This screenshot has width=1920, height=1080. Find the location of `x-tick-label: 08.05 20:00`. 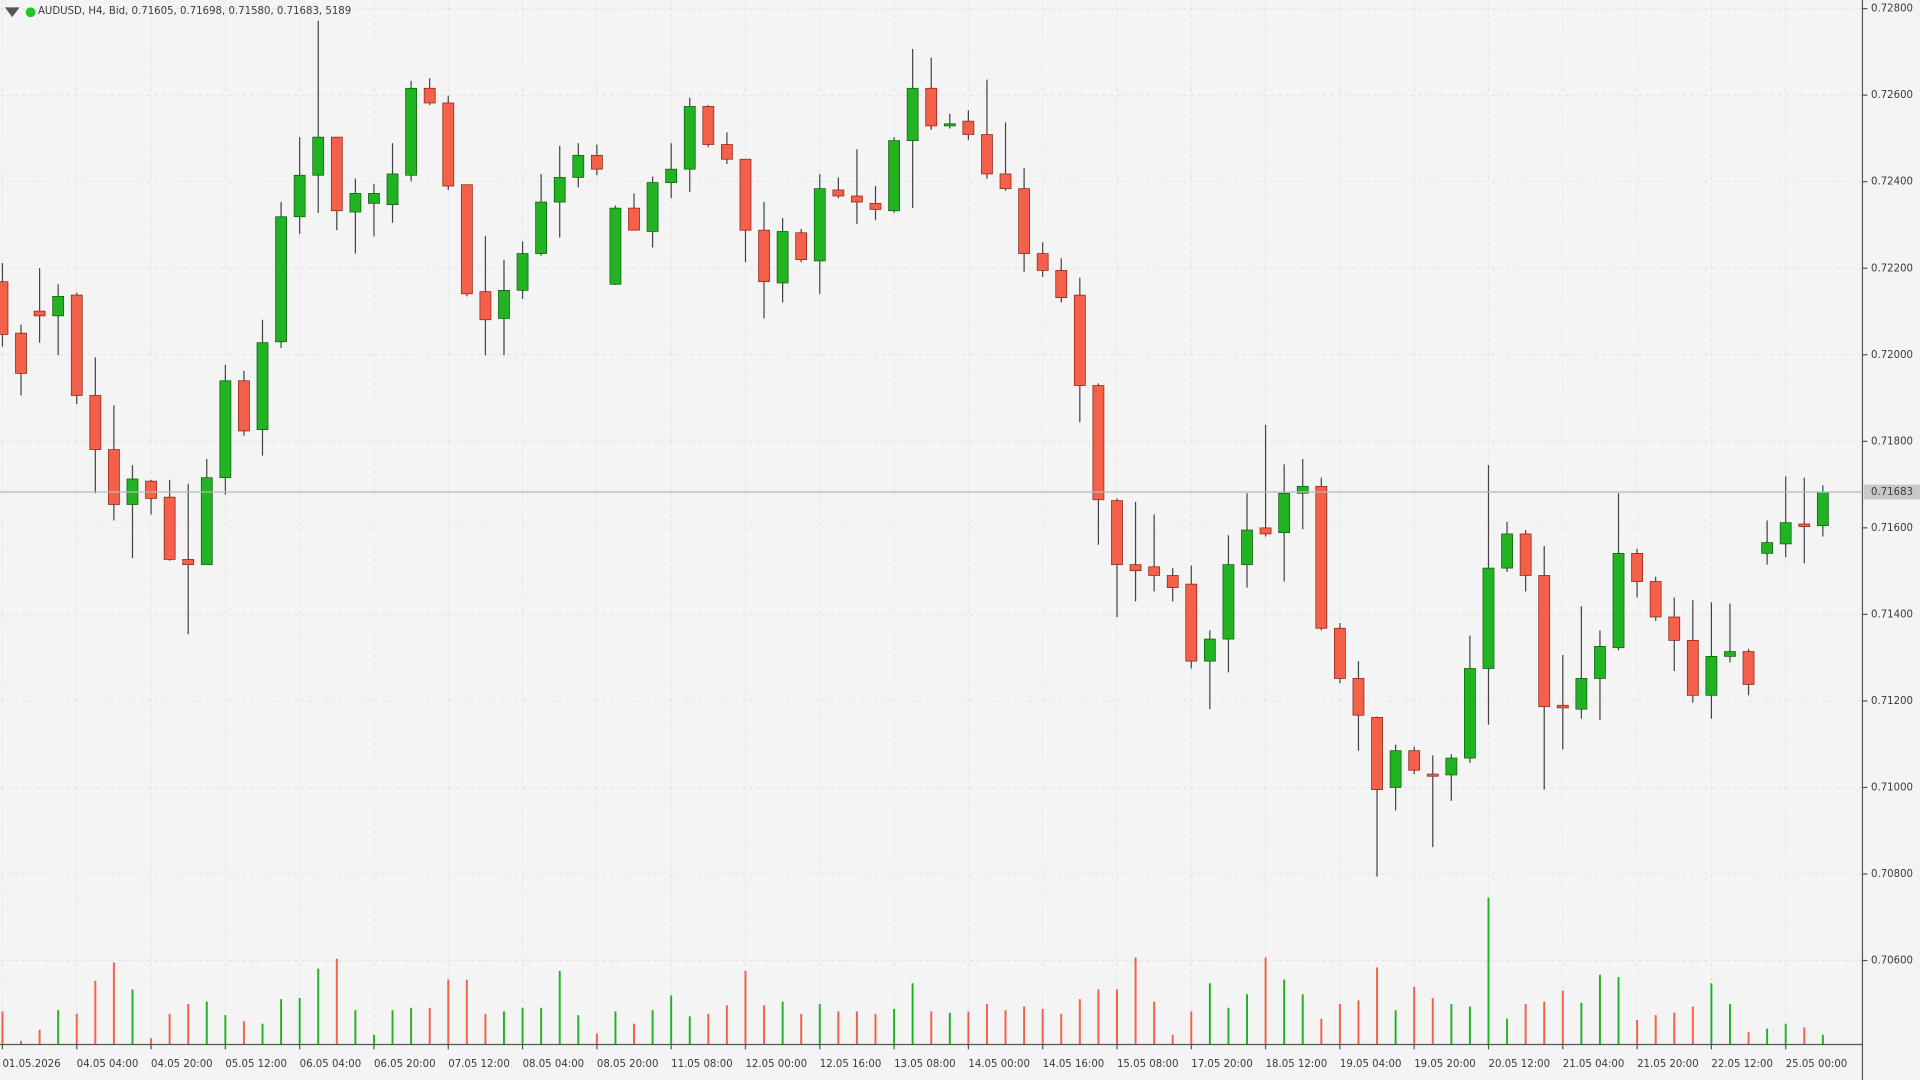

x-tick-label: 08.05 20:00 is located at coordinates (628, 1064).